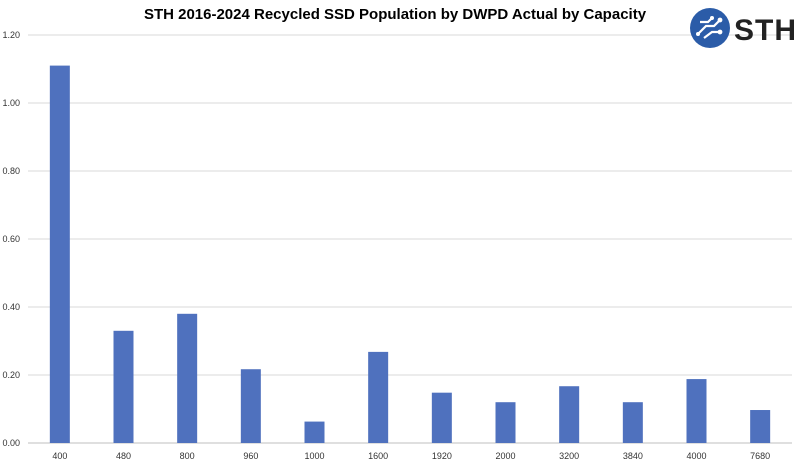 This screenshot has height=464, width=800. Describe the element at coordinates (764, 30) in the screenshot. I see `logo-text: STH` at that location.